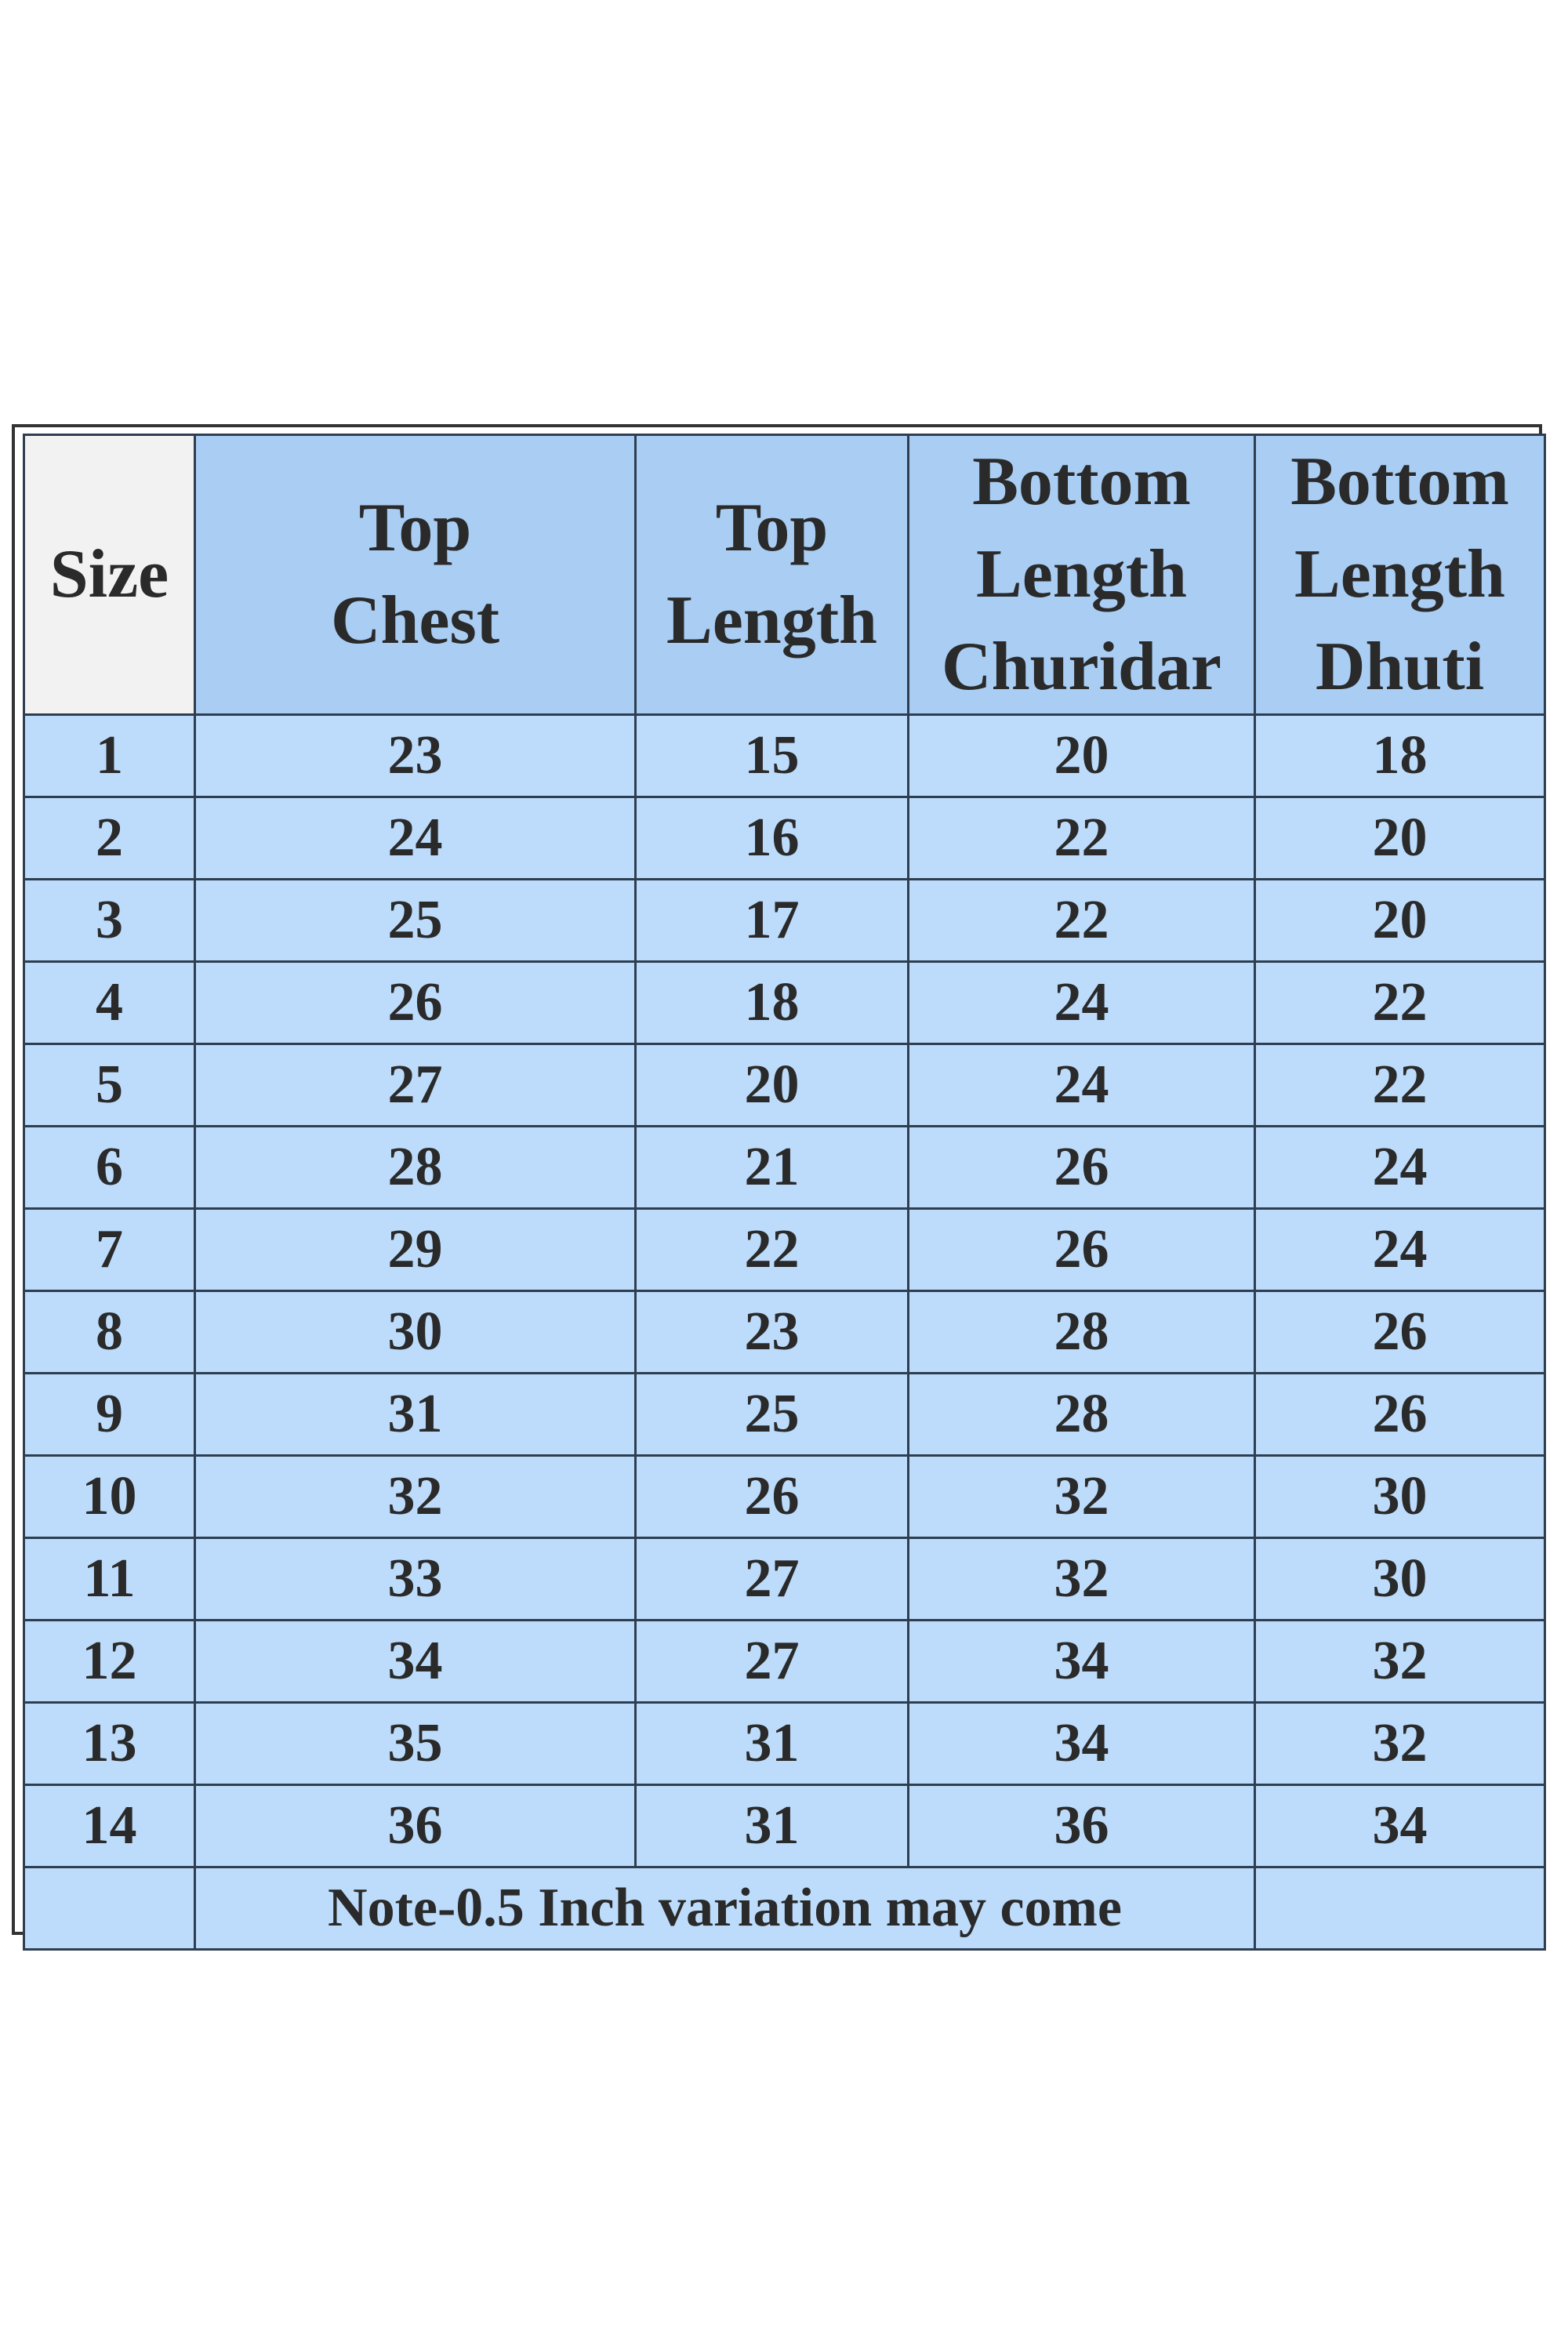 Image resolution: width=1568 pixels, height=2352 pixels. I want to click on data-cell: 2, so click(109, 838).